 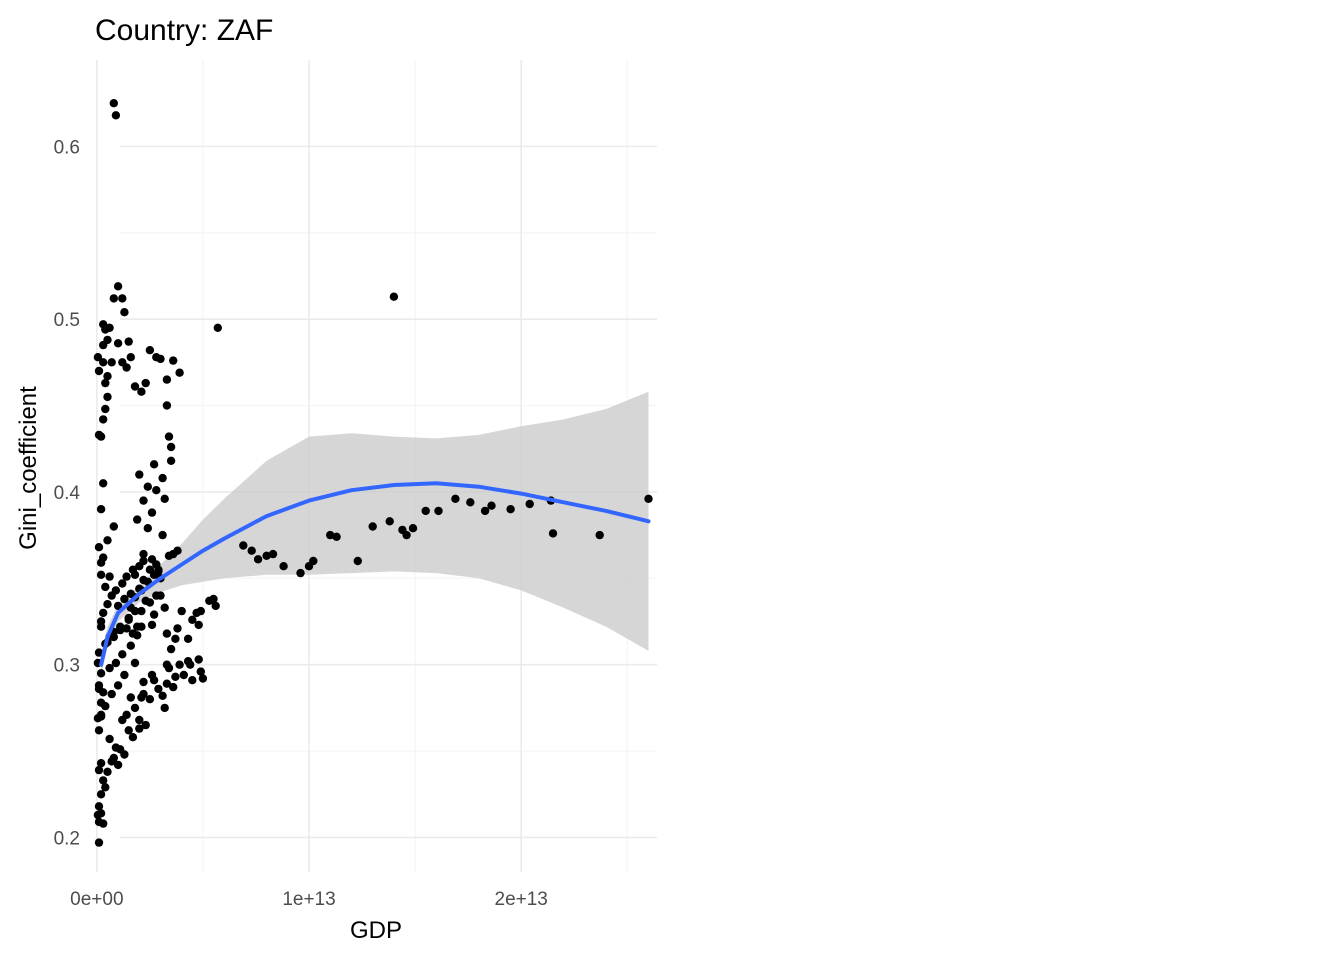 I want to click on smooth-line-group, so click(x=375, y=574).